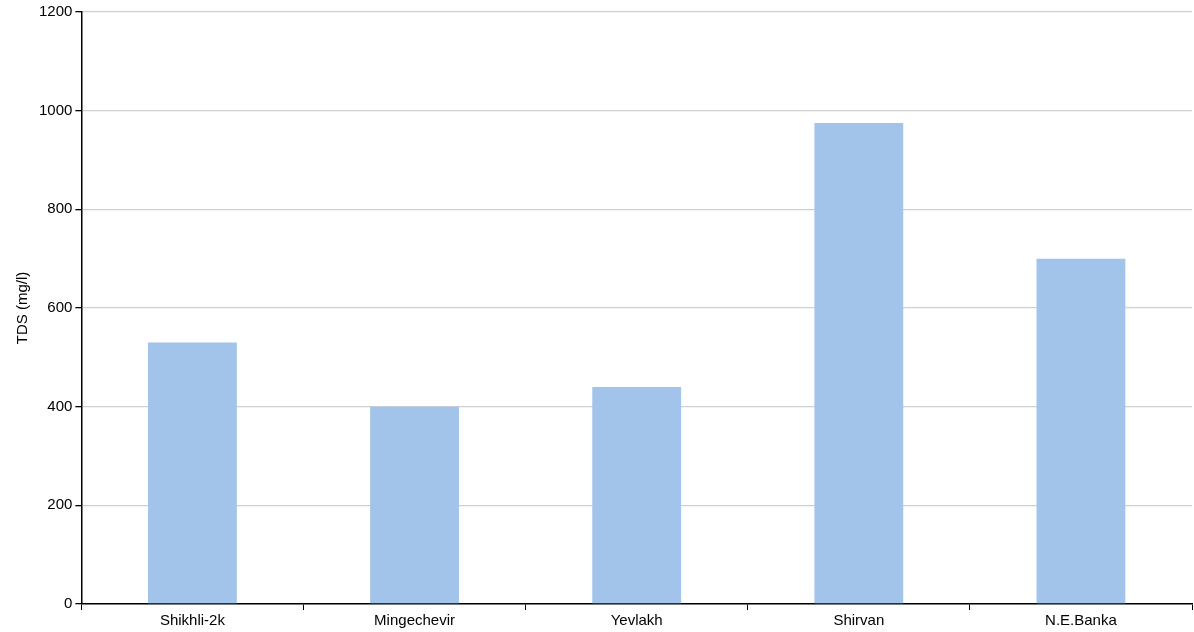  I want to click on y-tick-label: 400, so click(60, 405).